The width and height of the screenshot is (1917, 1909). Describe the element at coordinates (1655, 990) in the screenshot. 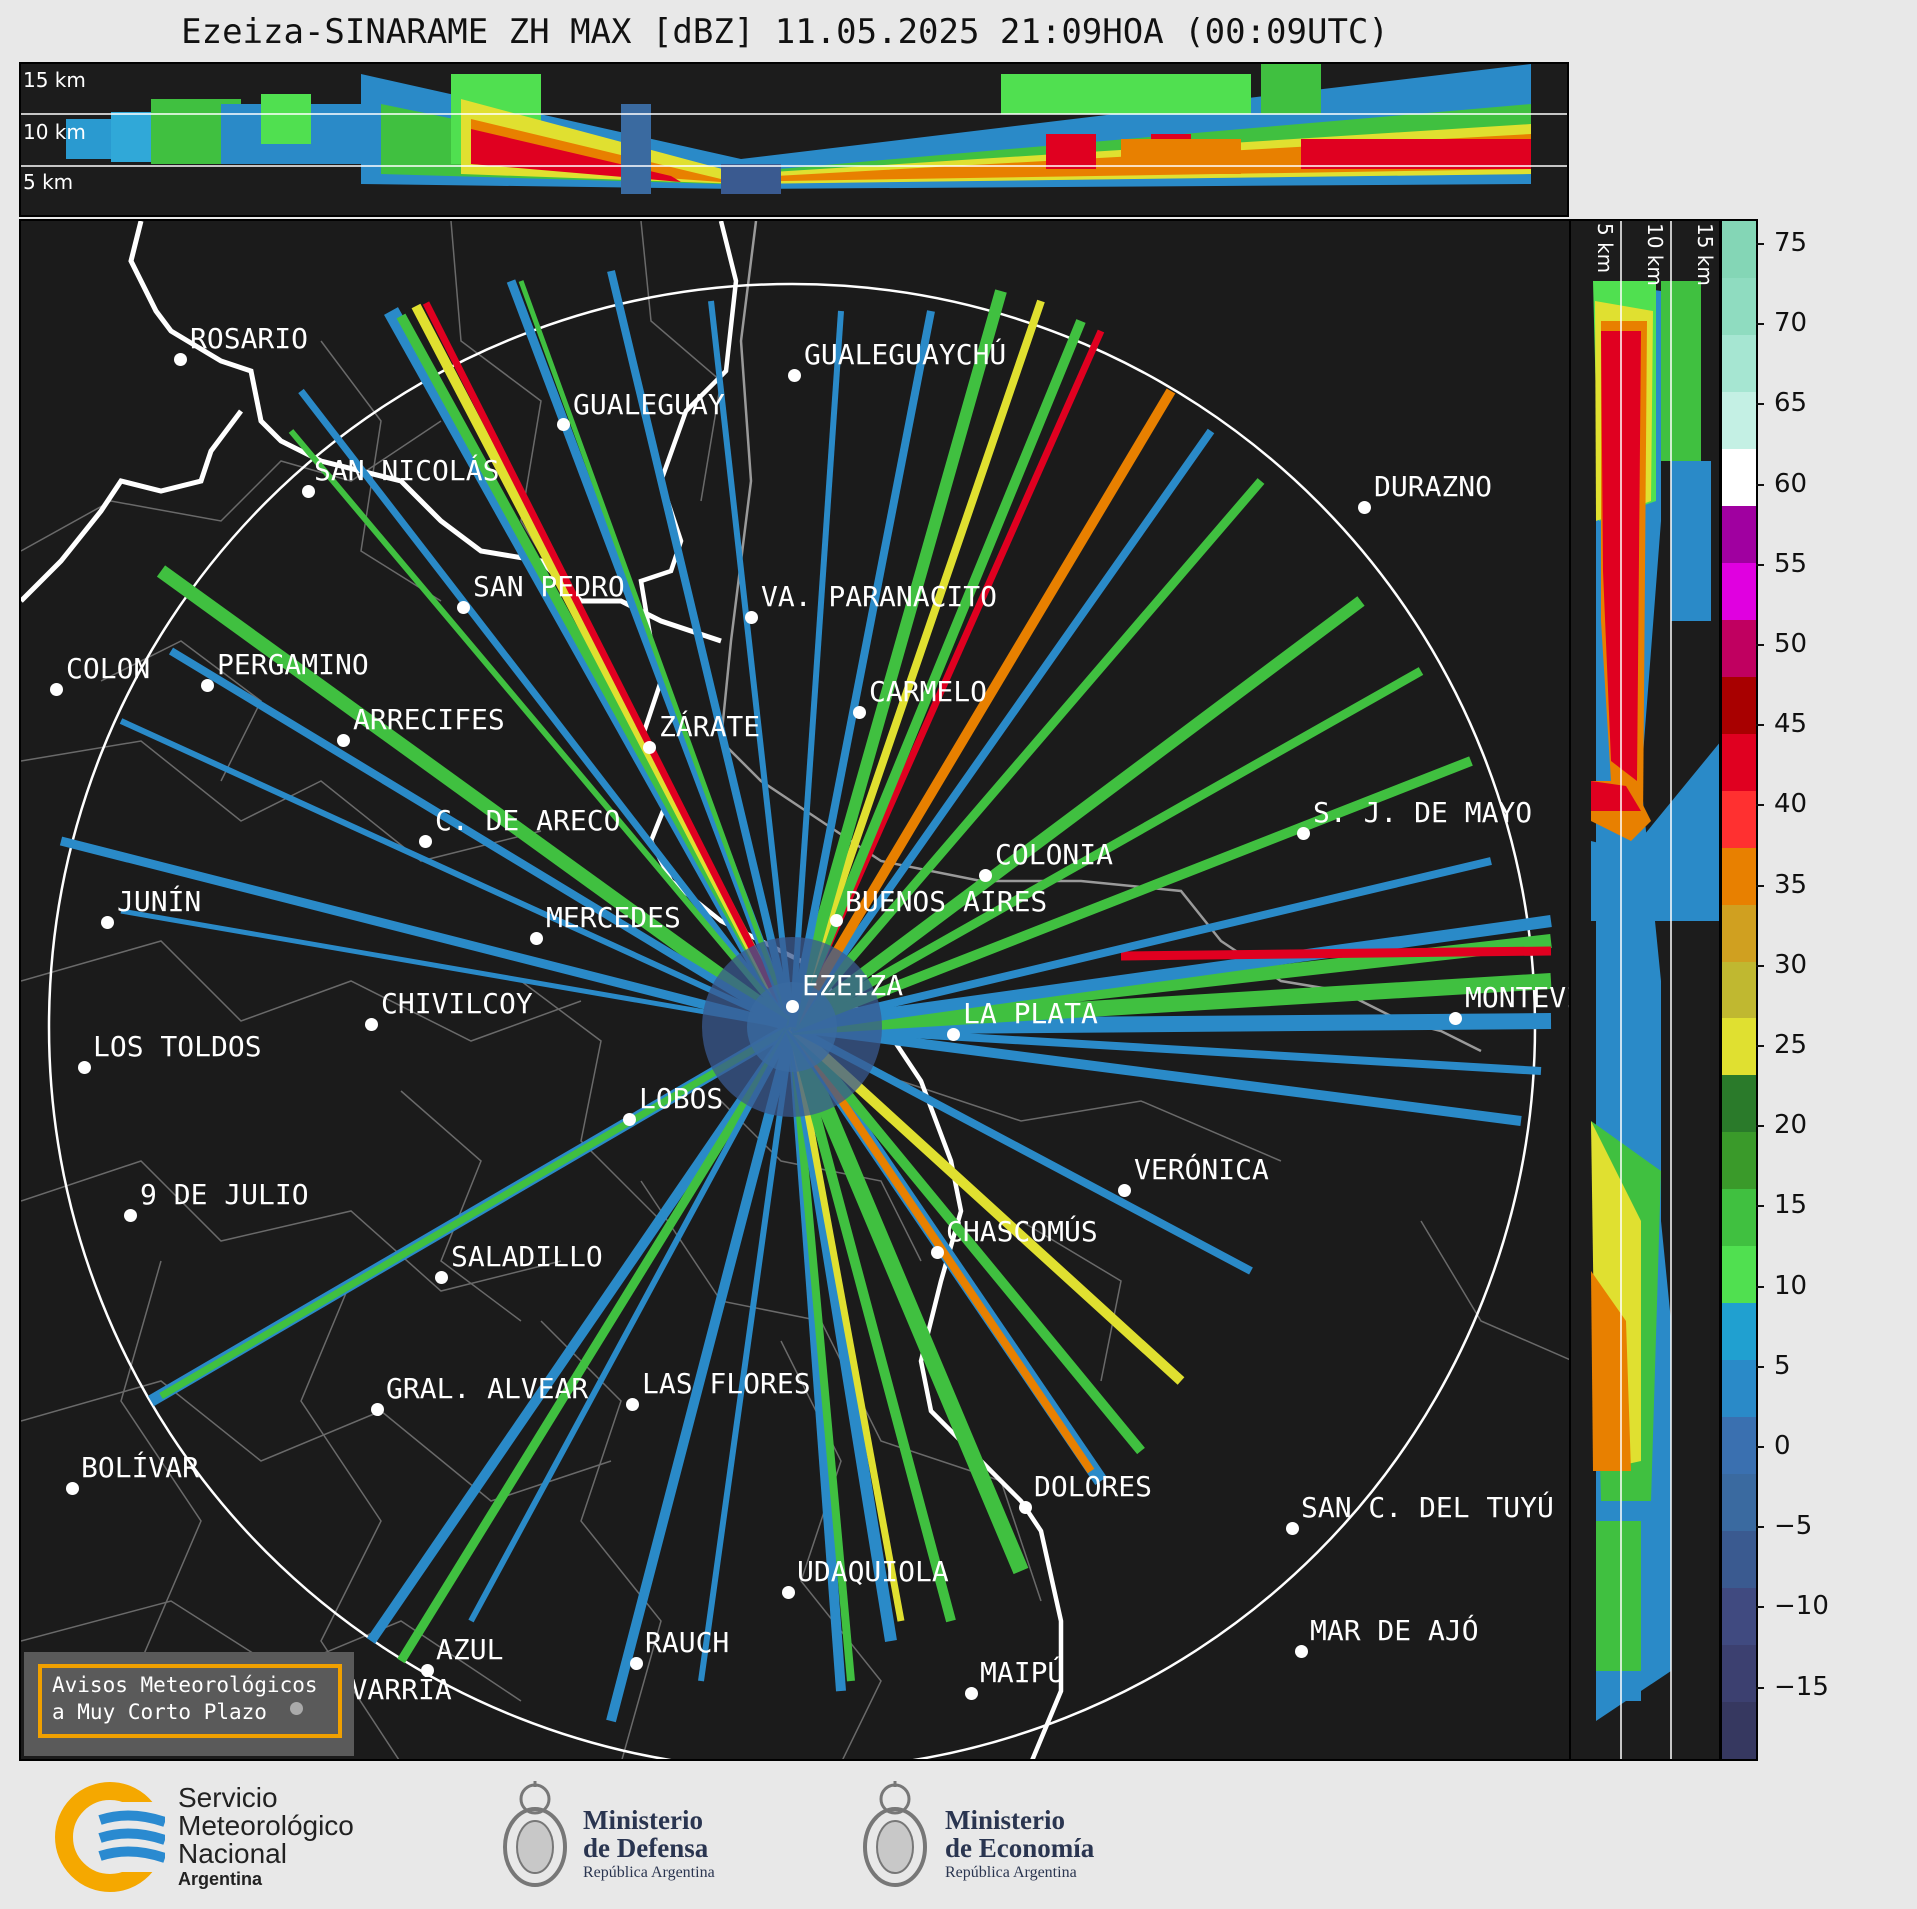

I see `side-cross-section-plot` at that location.